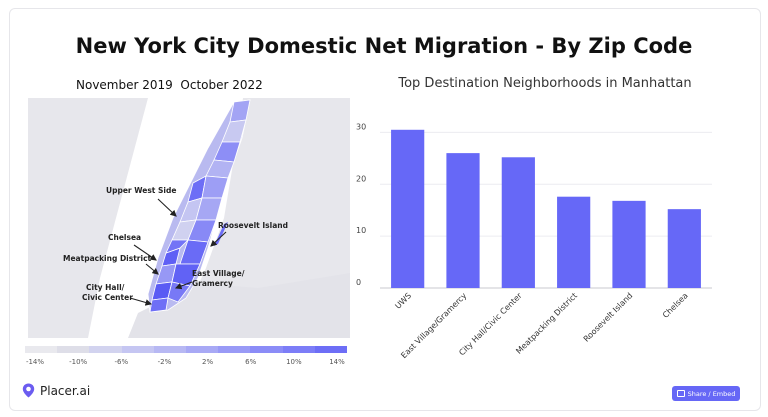  I want to click on legend-label: -14%, so click(35, 362).